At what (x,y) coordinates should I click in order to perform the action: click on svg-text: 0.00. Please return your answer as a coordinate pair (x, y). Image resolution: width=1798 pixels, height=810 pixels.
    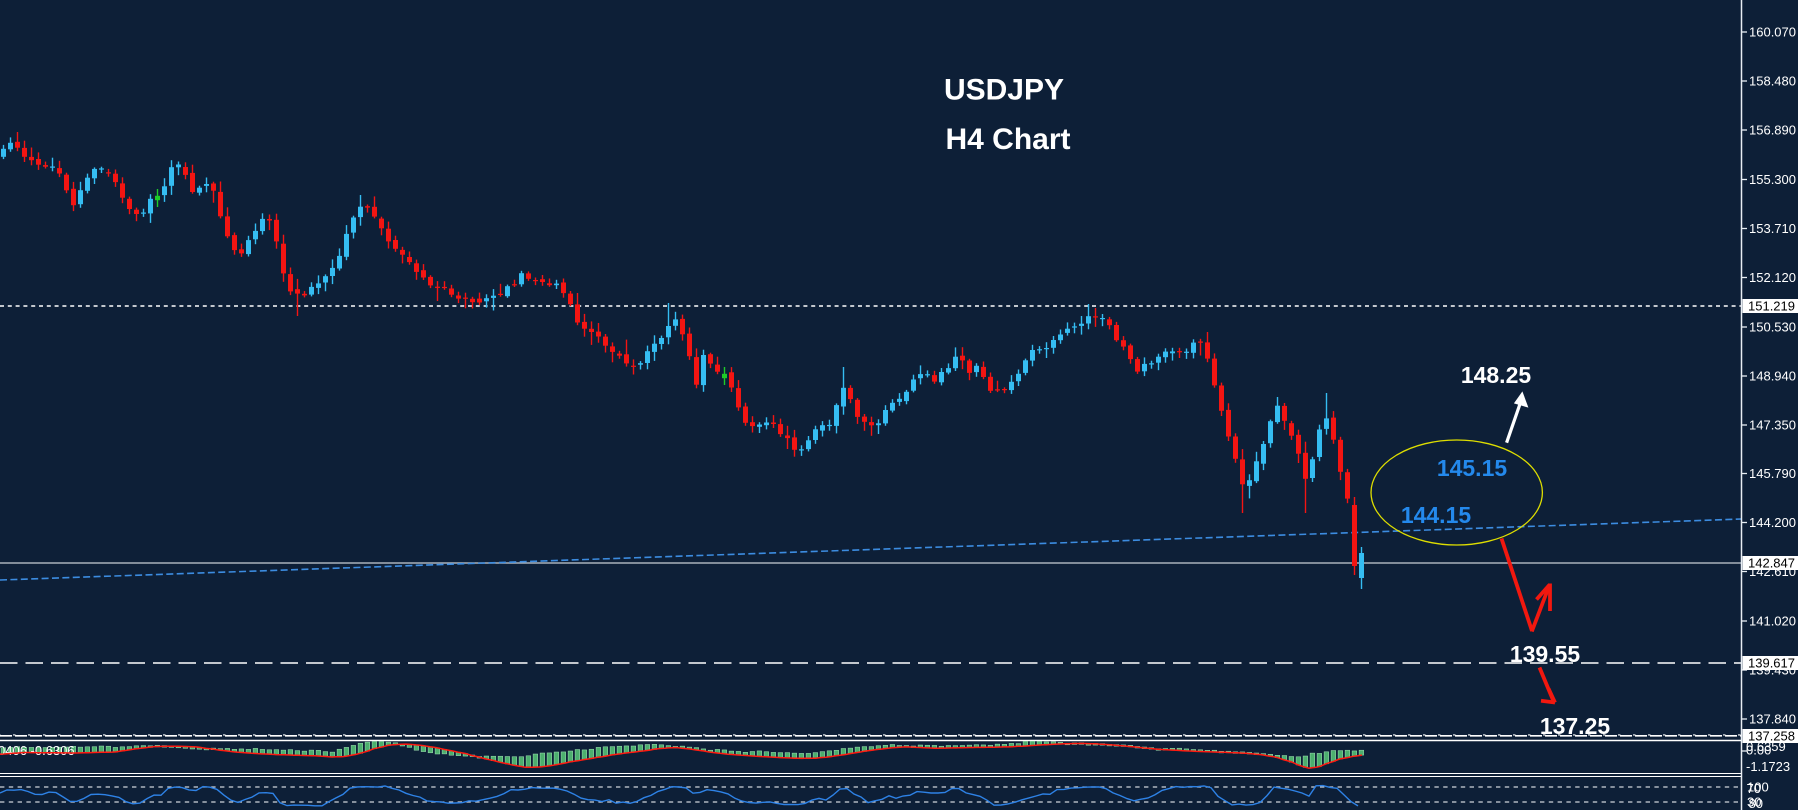
    Looking at the image, I should click on (1758, 750).